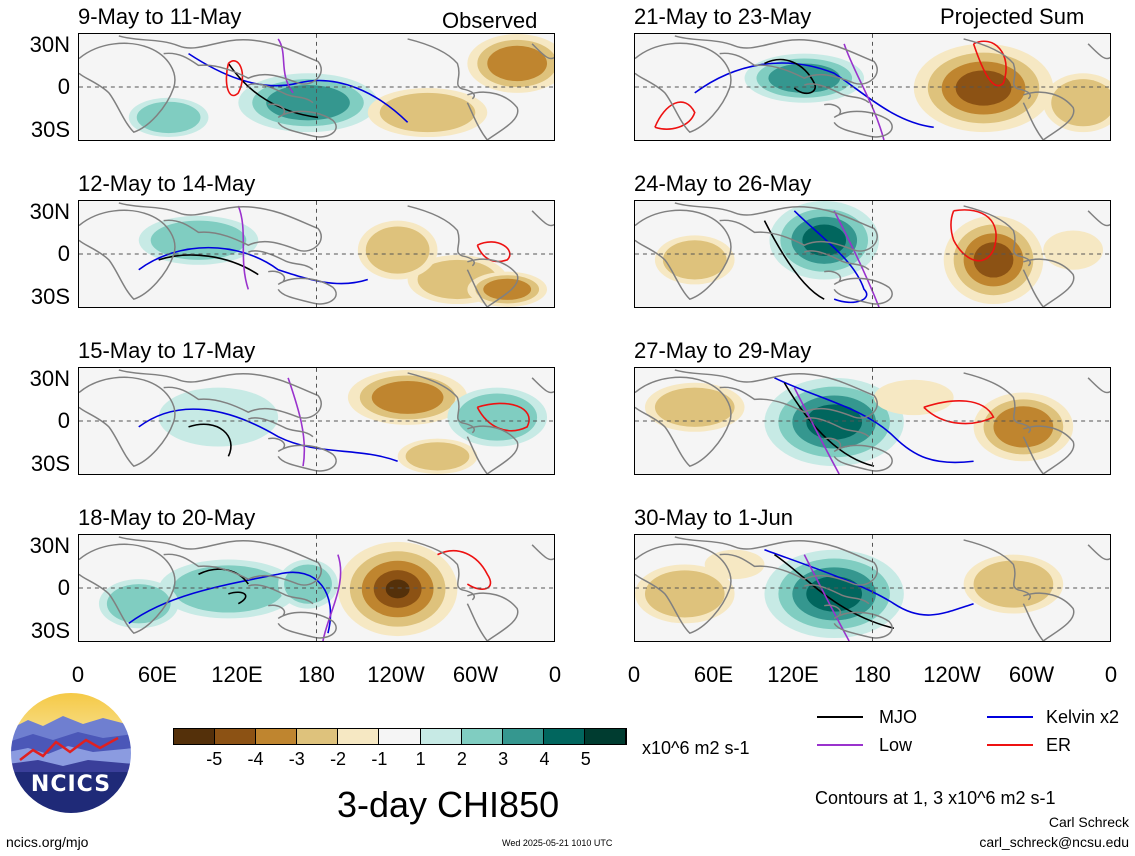 The image size is (1135, 856). I want to click on colorbar-label: 3, so click(503, 759).